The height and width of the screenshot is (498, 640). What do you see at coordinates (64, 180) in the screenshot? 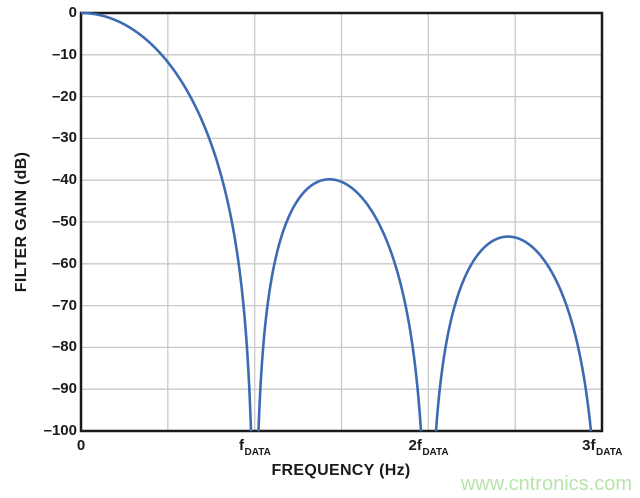
I see `y-tick-label: –40` at bounding box center [64, 180].